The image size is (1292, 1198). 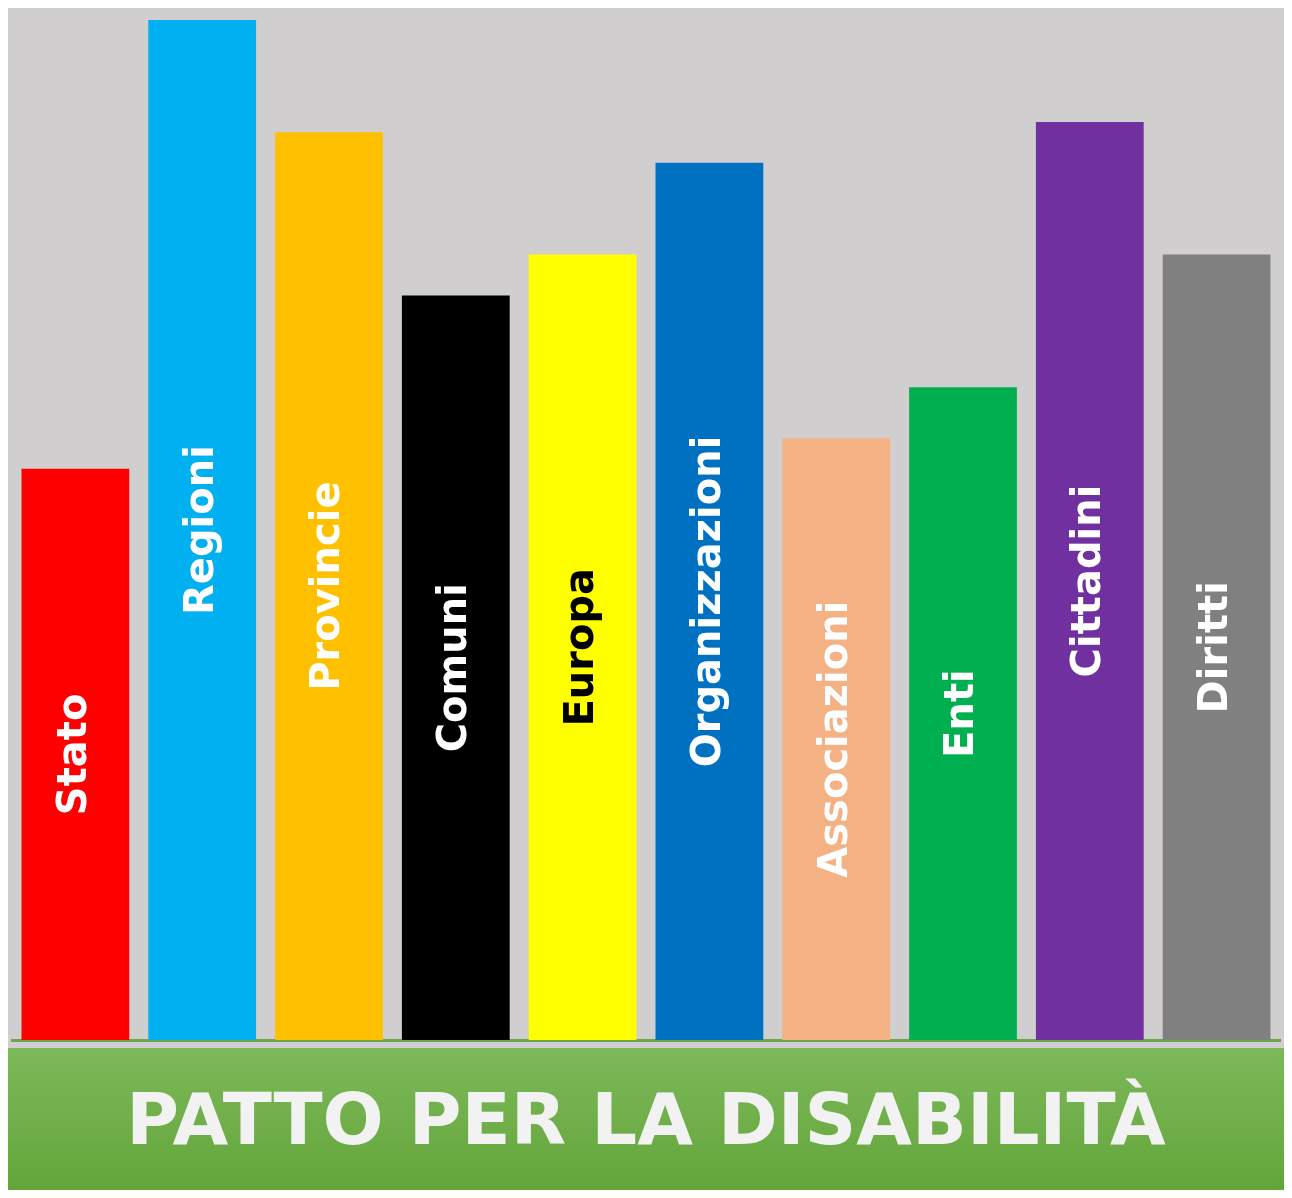 I want to click on x-tick-label: Enti, so click(x=959, y=713).